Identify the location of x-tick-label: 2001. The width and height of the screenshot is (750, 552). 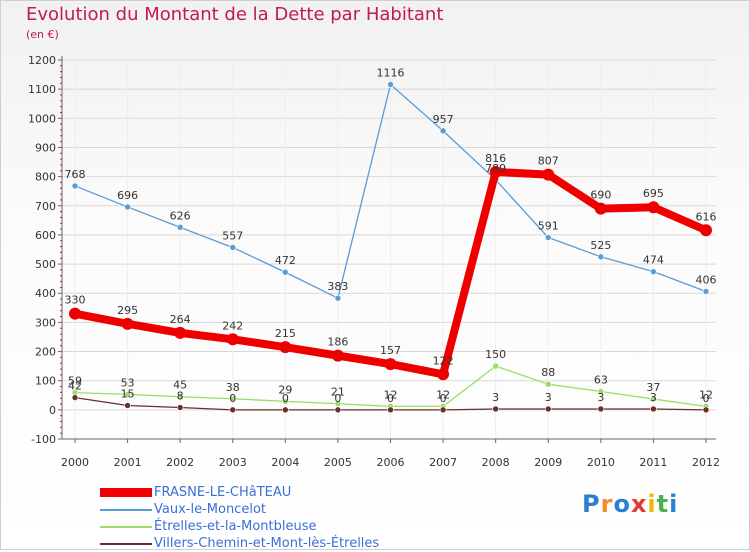
(128, 462).